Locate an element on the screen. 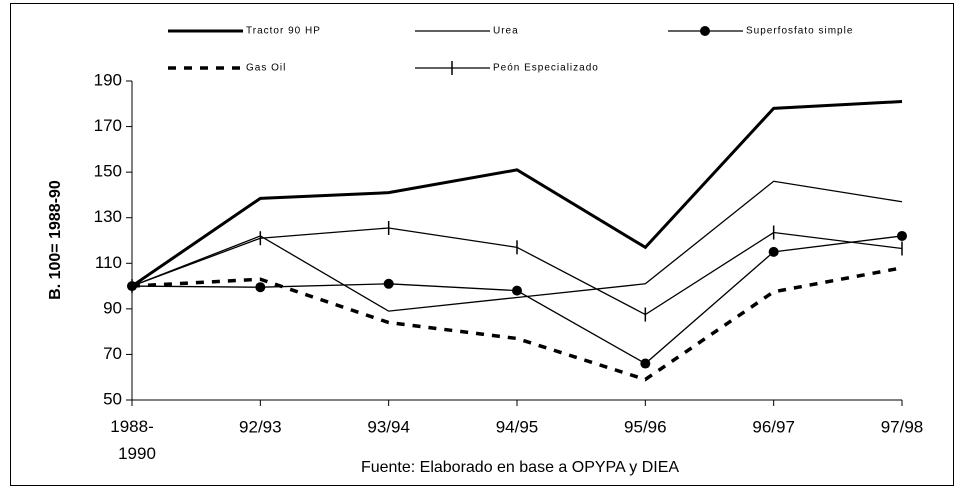  legend-label: Urea is located at coordinates (506, 31).